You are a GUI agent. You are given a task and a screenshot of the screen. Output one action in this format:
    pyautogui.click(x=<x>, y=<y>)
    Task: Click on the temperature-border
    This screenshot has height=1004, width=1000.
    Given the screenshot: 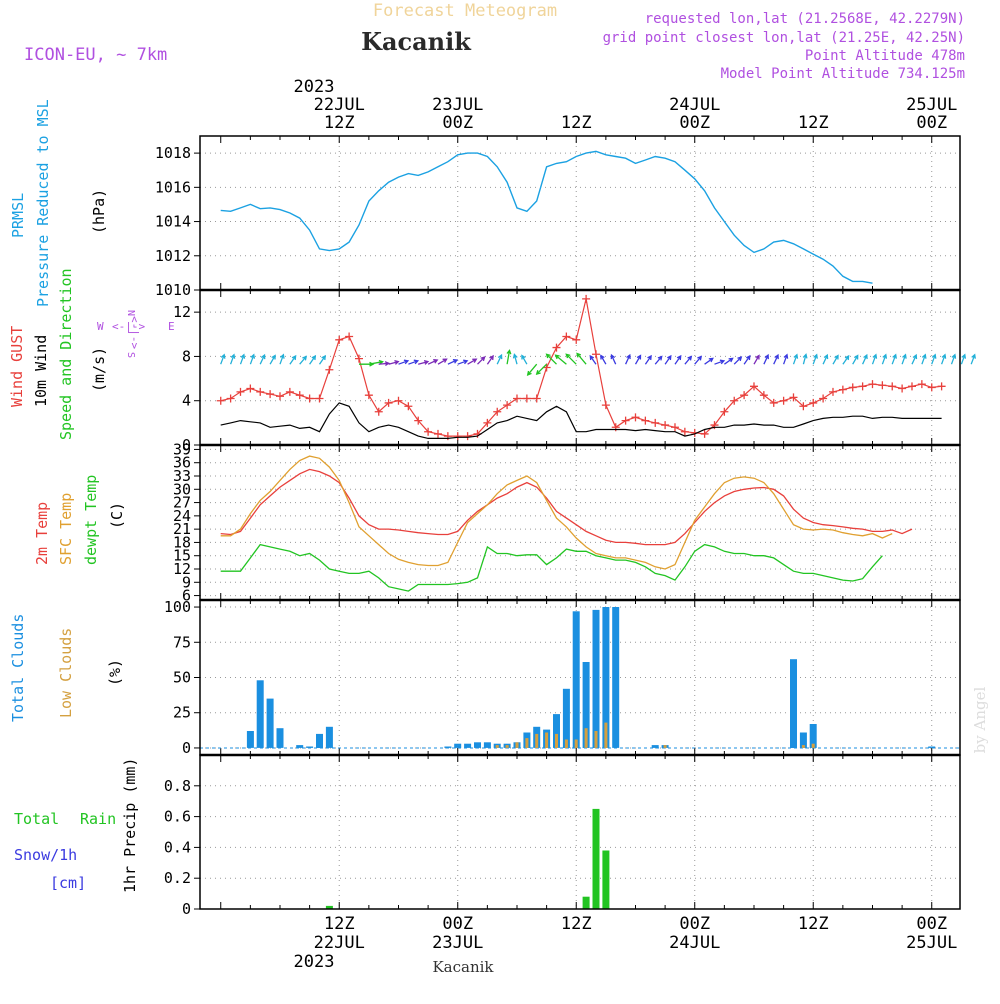 What is the action you would take?
    pyautogui.click(x=580, y=522)
    